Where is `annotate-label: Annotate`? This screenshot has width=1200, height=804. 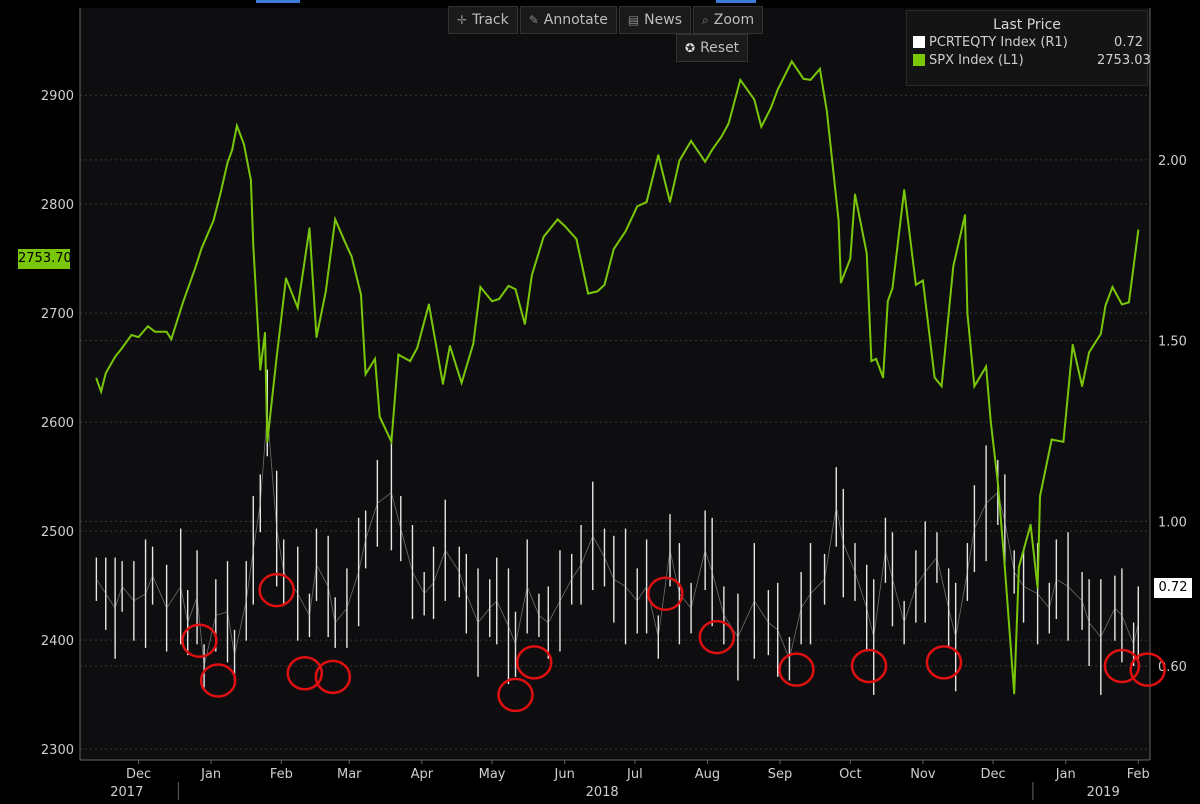 annotate-label: Annotate is located at coordinates (575, 20).